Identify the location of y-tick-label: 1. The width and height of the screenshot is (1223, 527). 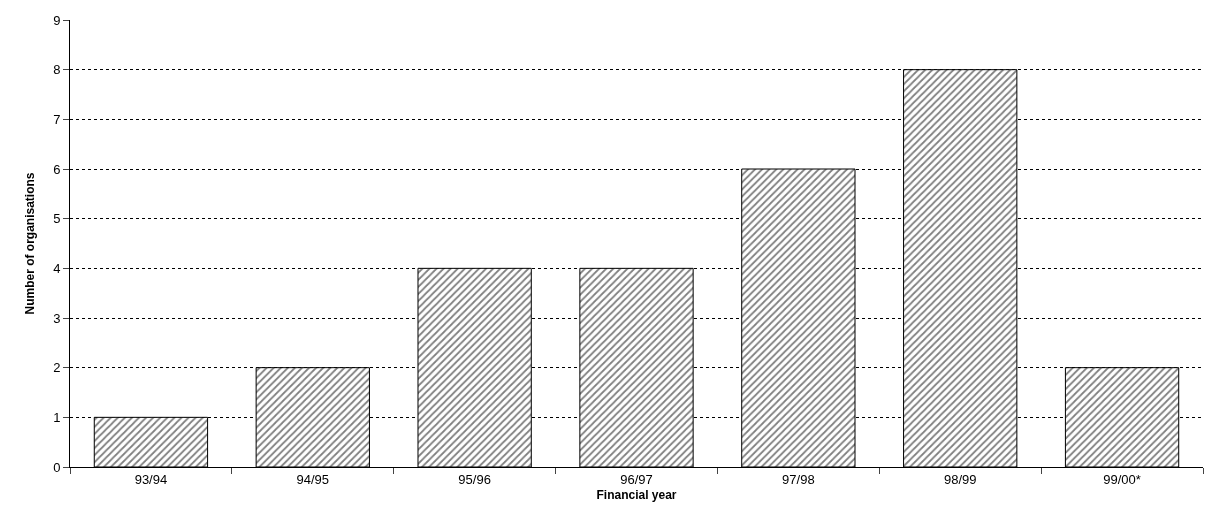
(57, 417).